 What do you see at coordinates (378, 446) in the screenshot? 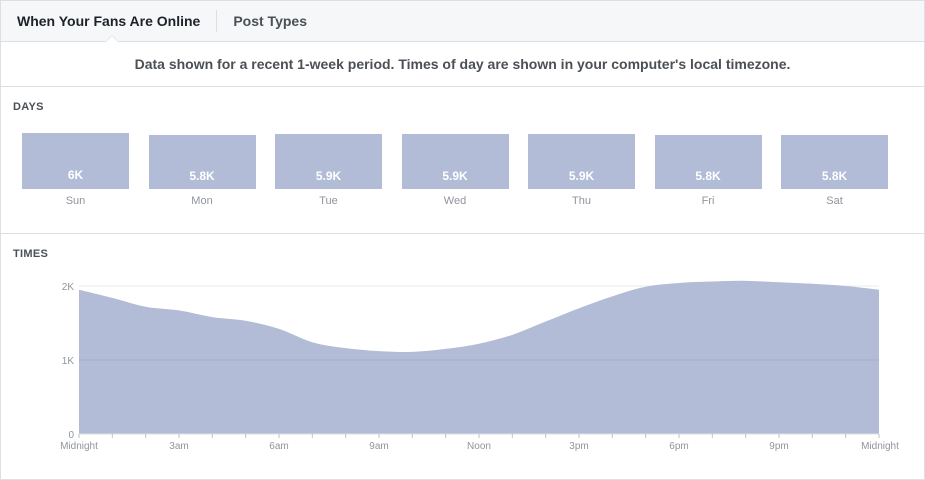
I see `x-tick-label: 9am` at bounding box center [378, 446].